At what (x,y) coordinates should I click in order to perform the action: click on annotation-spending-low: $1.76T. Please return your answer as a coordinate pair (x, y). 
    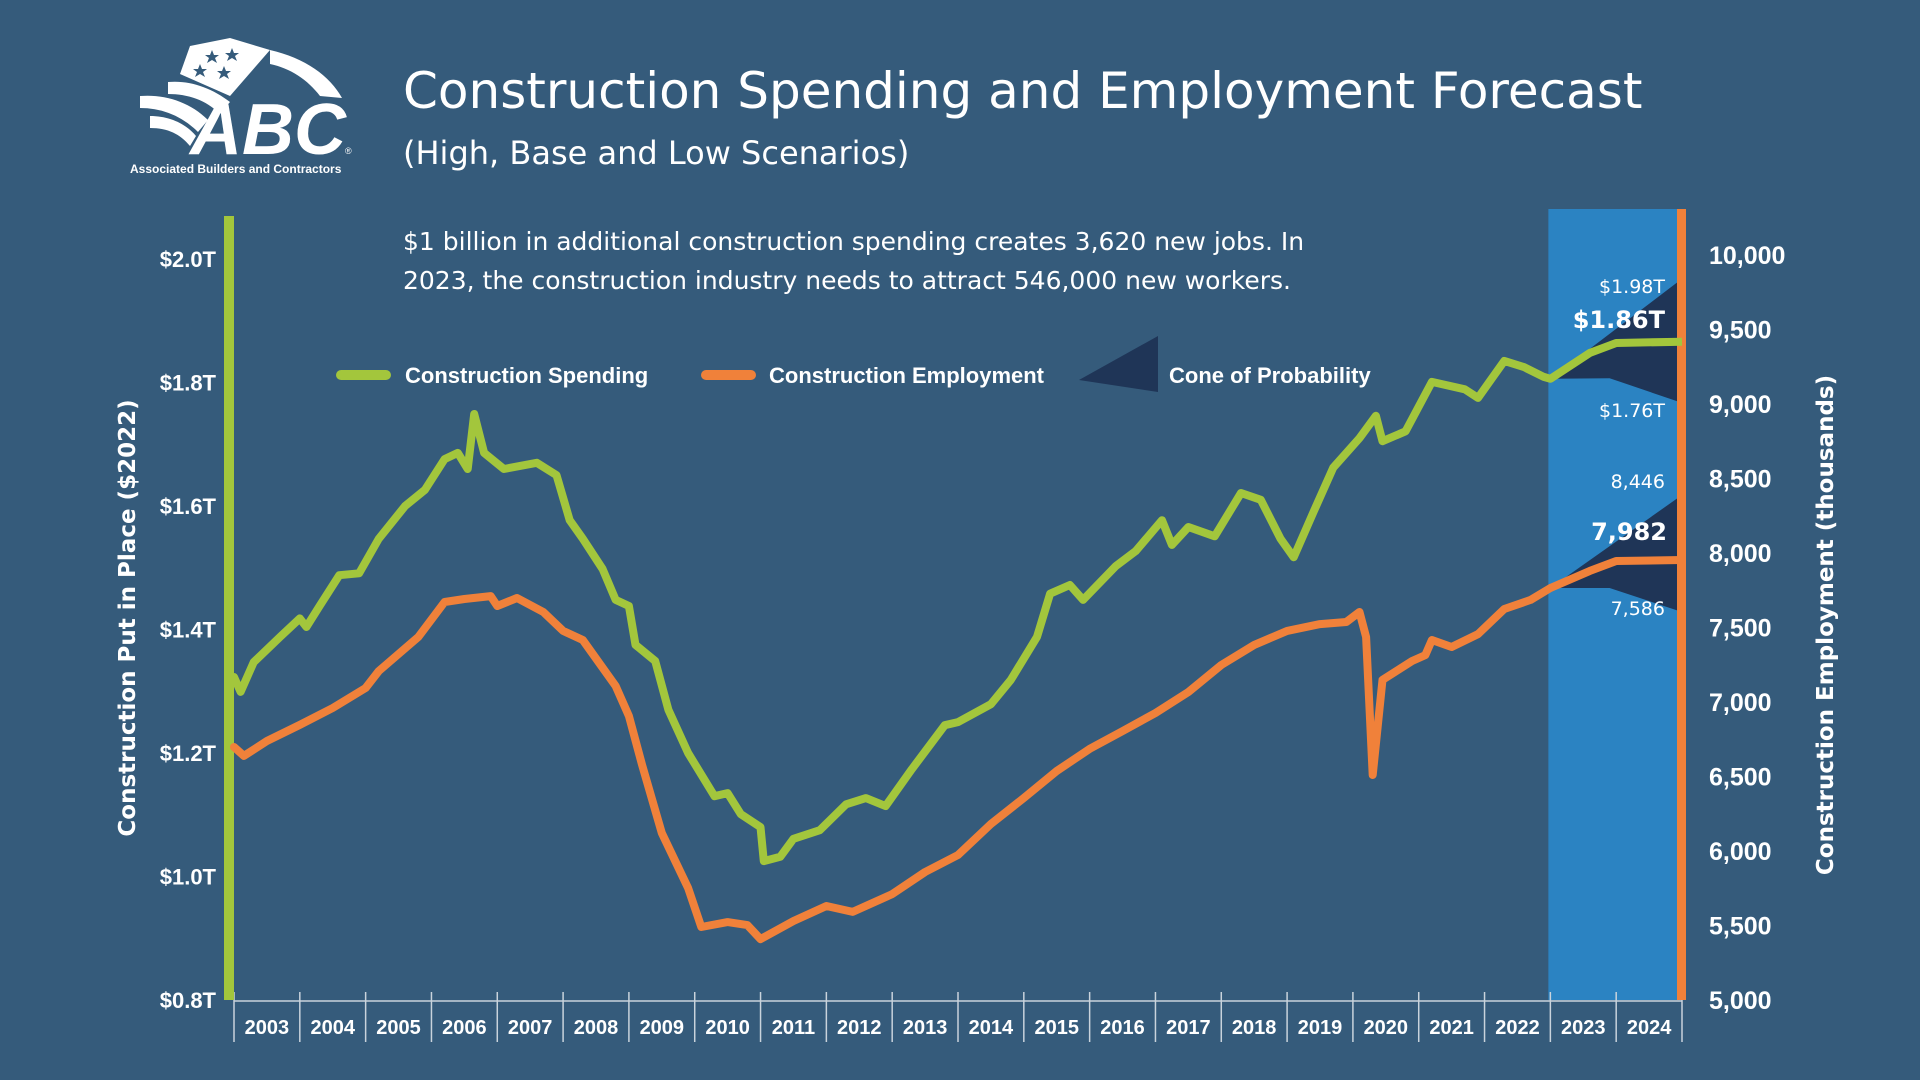
    Looking at the image, I should click on (1632, 411).